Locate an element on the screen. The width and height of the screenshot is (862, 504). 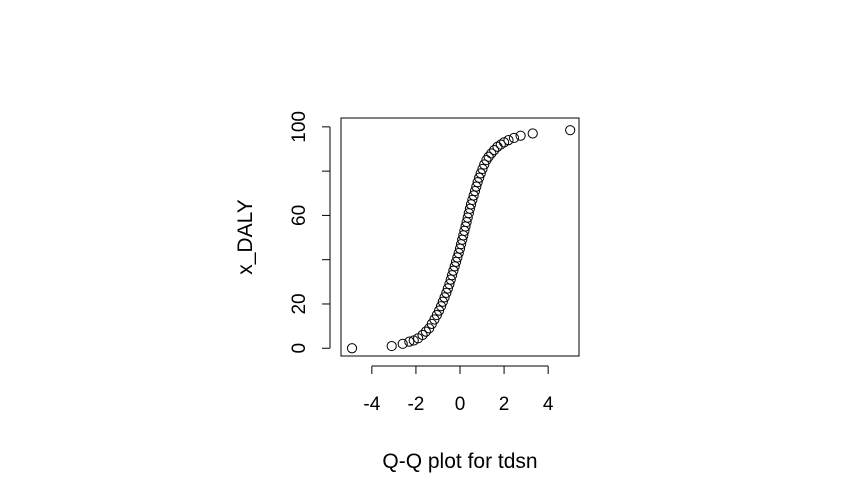
y-tick-label: 0 is located at coordinates (299, 348).